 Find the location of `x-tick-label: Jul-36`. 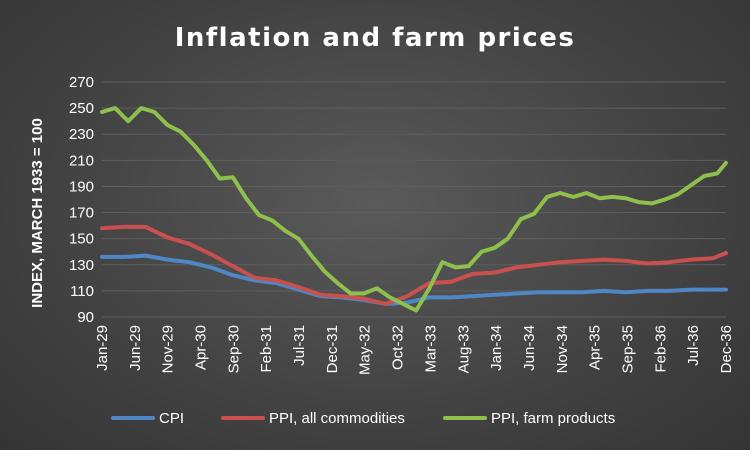

x-tick-label: Jul-36 is located at coordinates (693, 345).